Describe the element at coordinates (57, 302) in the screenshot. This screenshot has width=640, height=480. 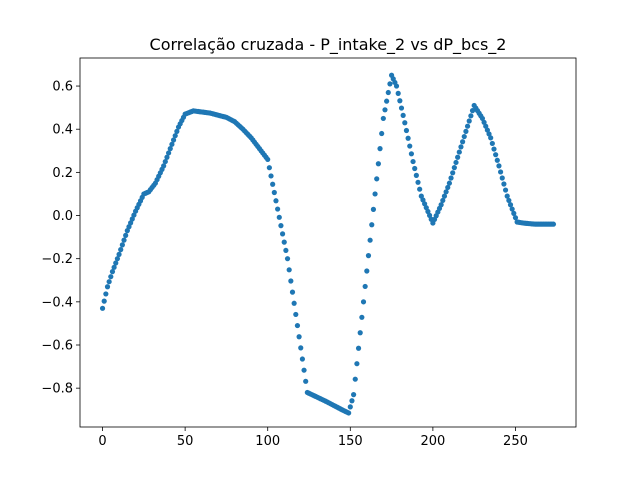
I see `y-tick-label: −0.4` at that location.